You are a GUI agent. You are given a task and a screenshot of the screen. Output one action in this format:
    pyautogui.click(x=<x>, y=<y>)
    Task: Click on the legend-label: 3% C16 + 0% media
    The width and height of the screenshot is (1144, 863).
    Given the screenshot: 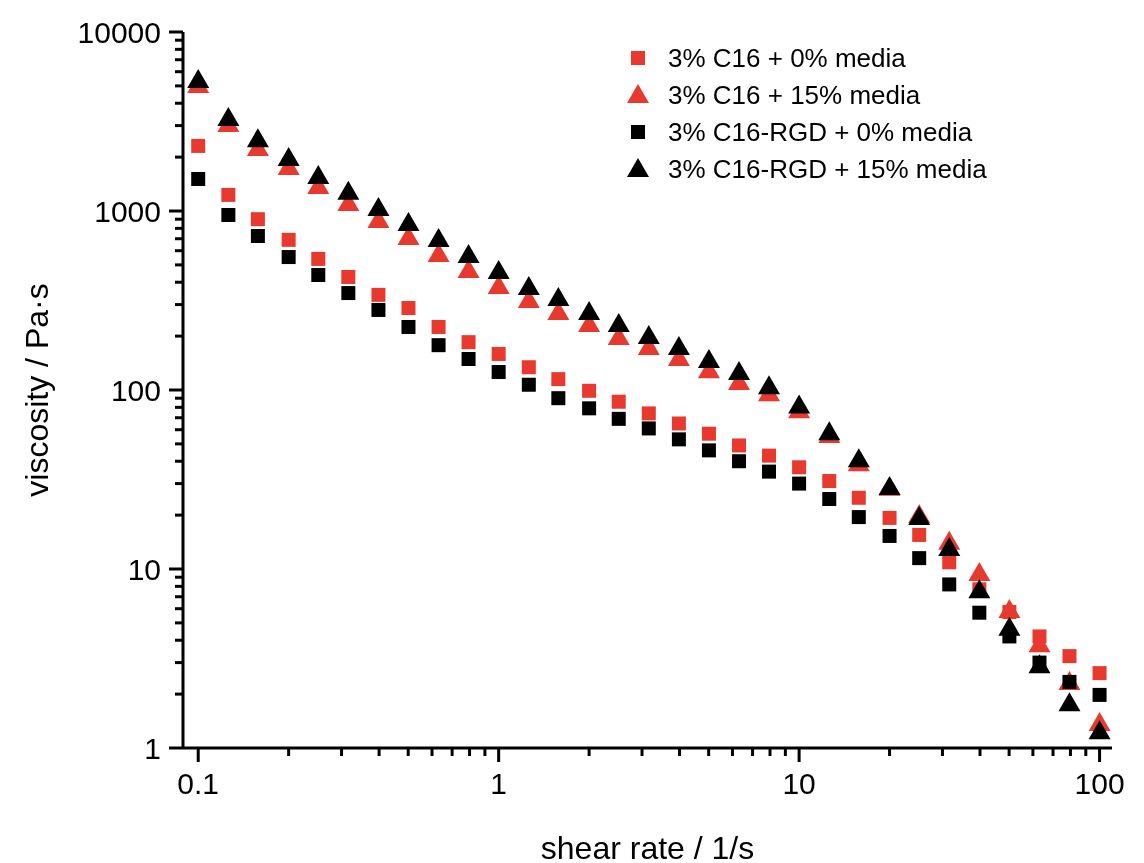 What is the action you would take?
    pyautogui.click(x=787, y=58)
    